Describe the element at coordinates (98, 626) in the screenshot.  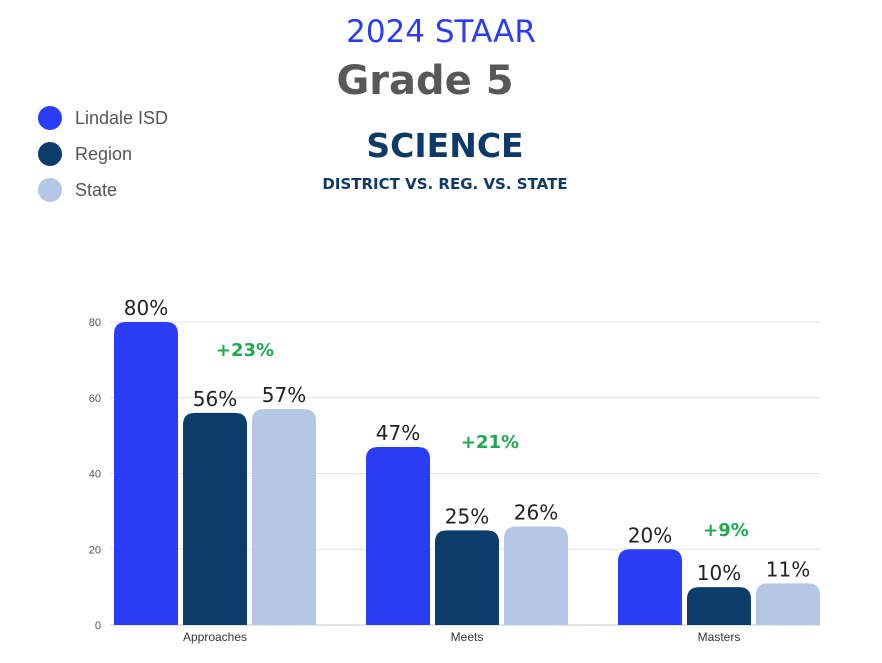
I see `y-tick-label: 0` at that location.